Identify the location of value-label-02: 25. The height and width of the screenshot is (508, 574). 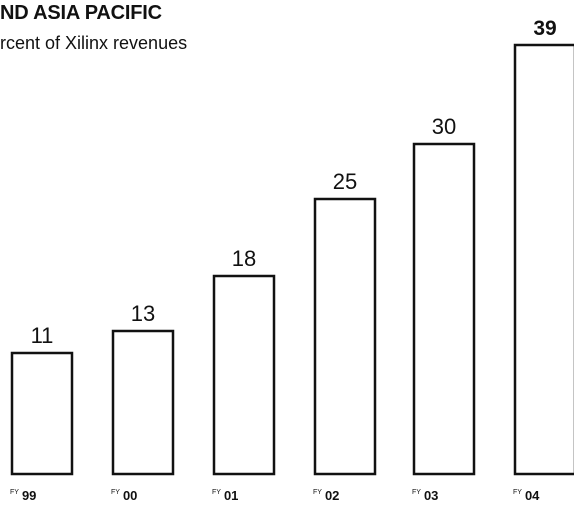
(345, 181).